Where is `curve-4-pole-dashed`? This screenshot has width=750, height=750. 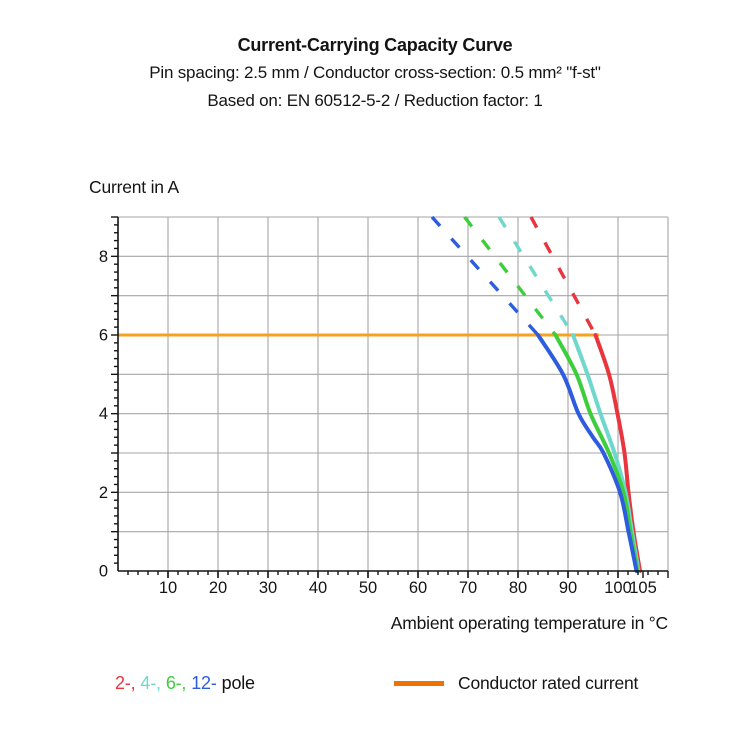
curve-4-pole-dashed is located at coordinates (536, 276).